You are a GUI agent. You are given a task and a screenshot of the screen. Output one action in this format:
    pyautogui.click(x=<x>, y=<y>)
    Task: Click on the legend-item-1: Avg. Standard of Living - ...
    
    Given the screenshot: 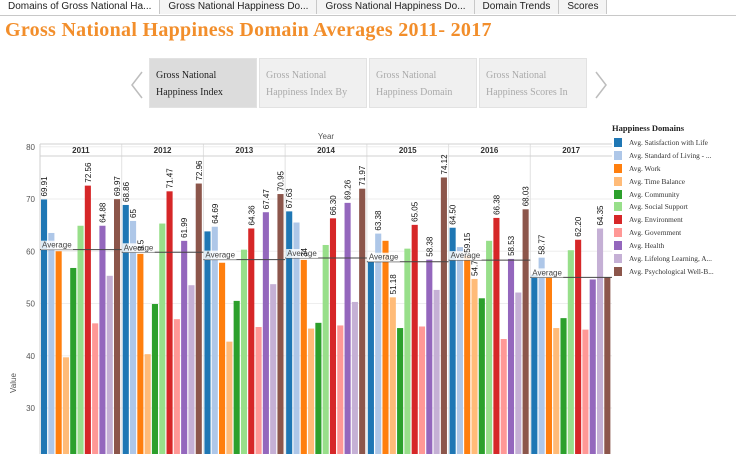 What is the action you would take?
    pyautogui.click(x=673, y=155)
    